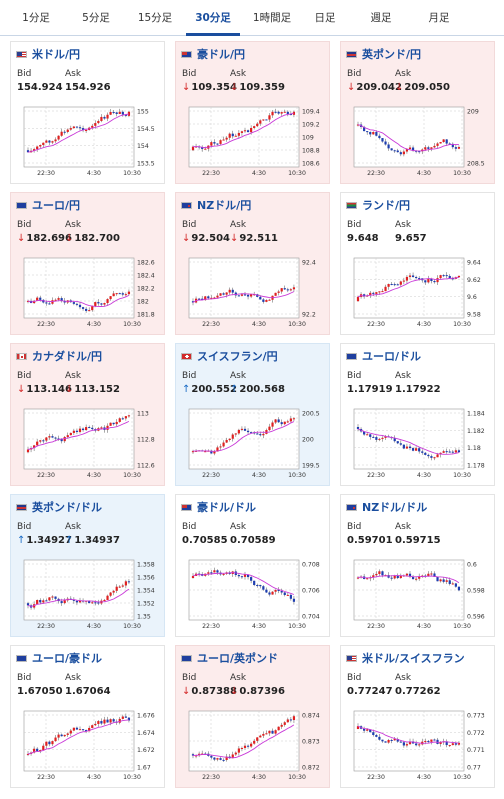  I want to click on mini-candlestick-chart: 182.6 182.4 182.2 182 181.8 22:30 4:30 10:30, so click(88, 292).